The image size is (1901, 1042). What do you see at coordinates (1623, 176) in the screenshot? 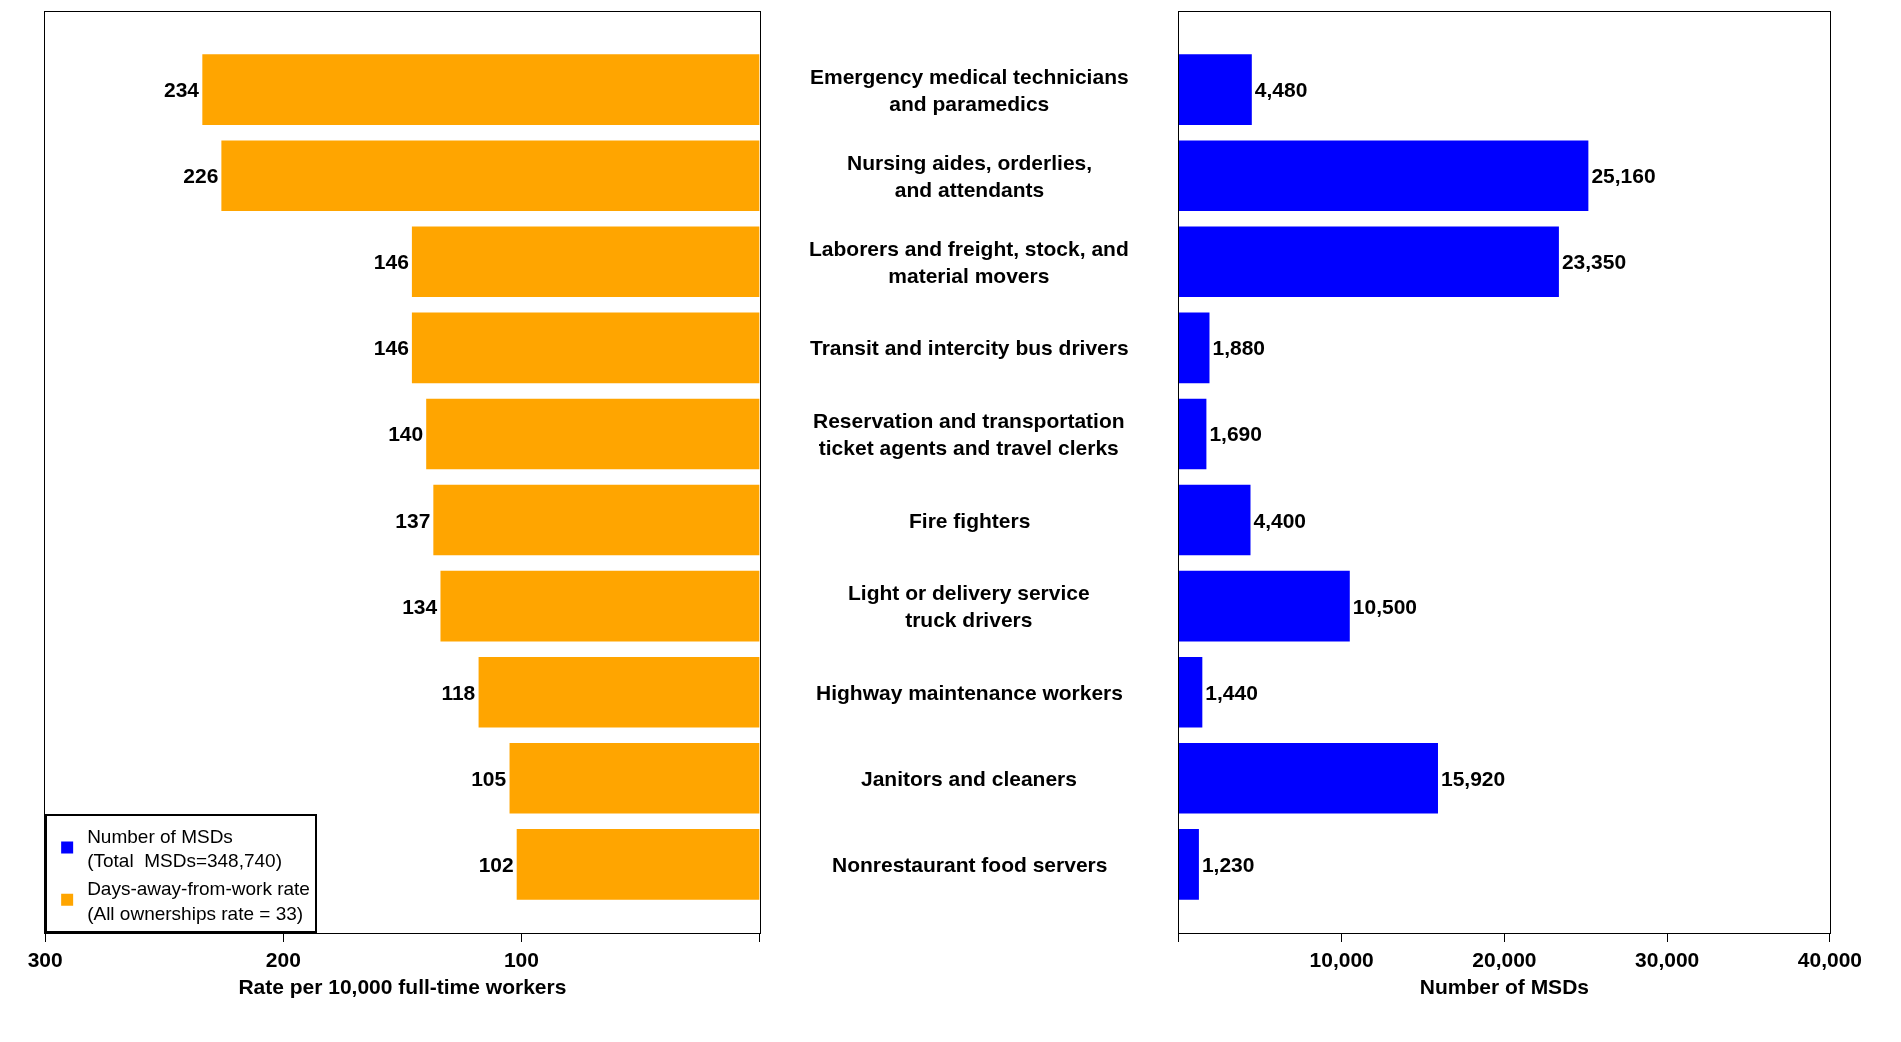
I see `data-label: 25,160` at bounding box center [1623, 176].